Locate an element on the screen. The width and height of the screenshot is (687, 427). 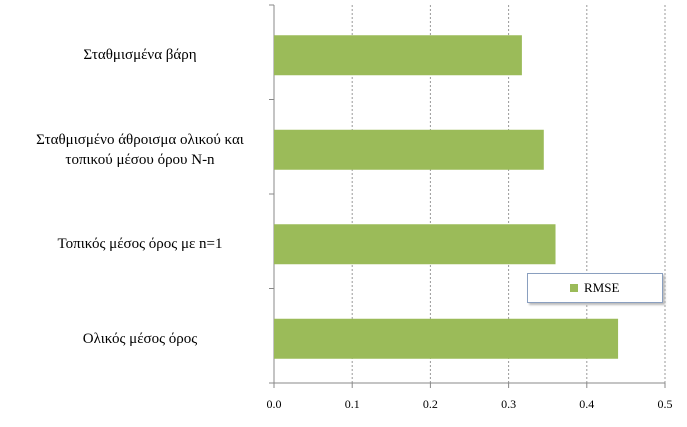
y-tick-label: Τοπικός μέσος όρος με n=1 is located at coordinates (140, 244).